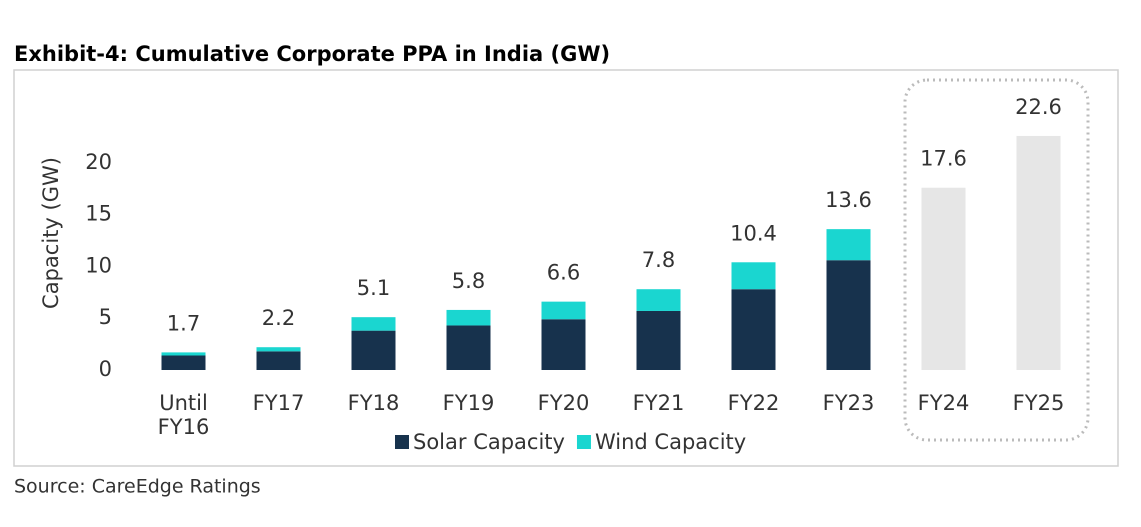  What do you see at coordinates (98, 162) in the screenshot?
I see `y-tick-label: 20` at bounding box center [98, 162].